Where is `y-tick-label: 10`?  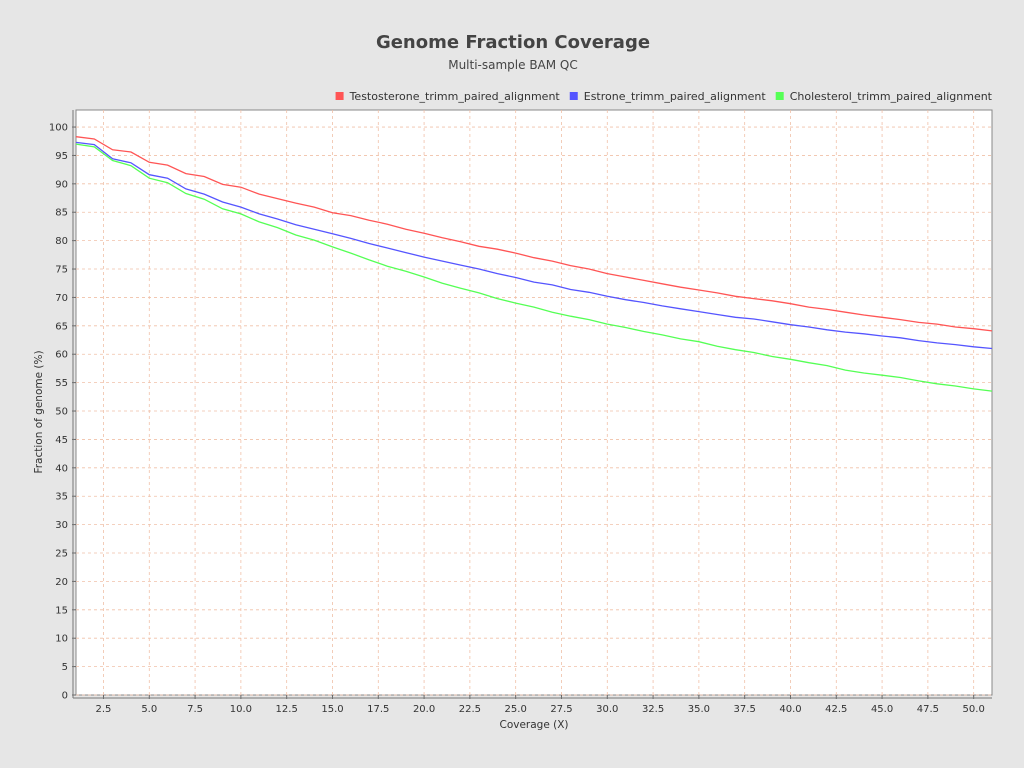 y-tick-label: 10 is located at coordinates (61, 639).